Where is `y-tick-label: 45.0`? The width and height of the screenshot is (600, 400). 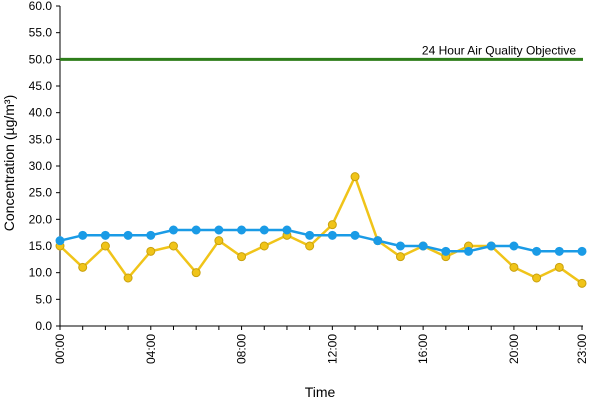
y-tick-label: 45.0 is located at coordinates (41, 86).